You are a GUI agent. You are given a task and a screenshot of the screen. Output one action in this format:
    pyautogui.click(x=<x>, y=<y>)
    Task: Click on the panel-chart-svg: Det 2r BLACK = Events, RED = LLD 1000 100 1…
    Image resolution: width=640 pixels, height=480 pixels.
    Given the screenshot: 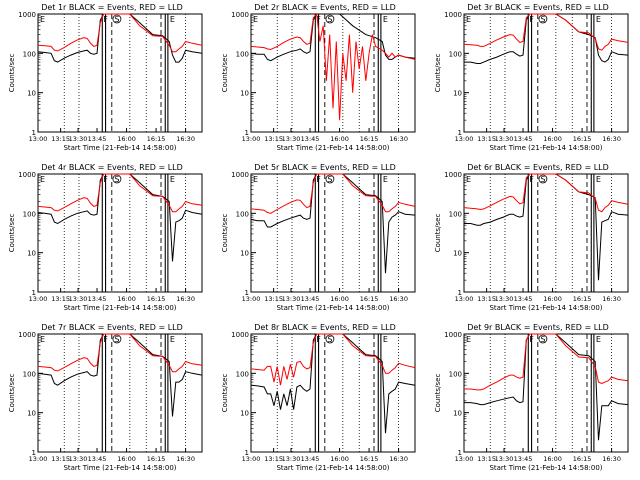 What is the action you would take?
    pyautogui.click(x=318, y=77)
    